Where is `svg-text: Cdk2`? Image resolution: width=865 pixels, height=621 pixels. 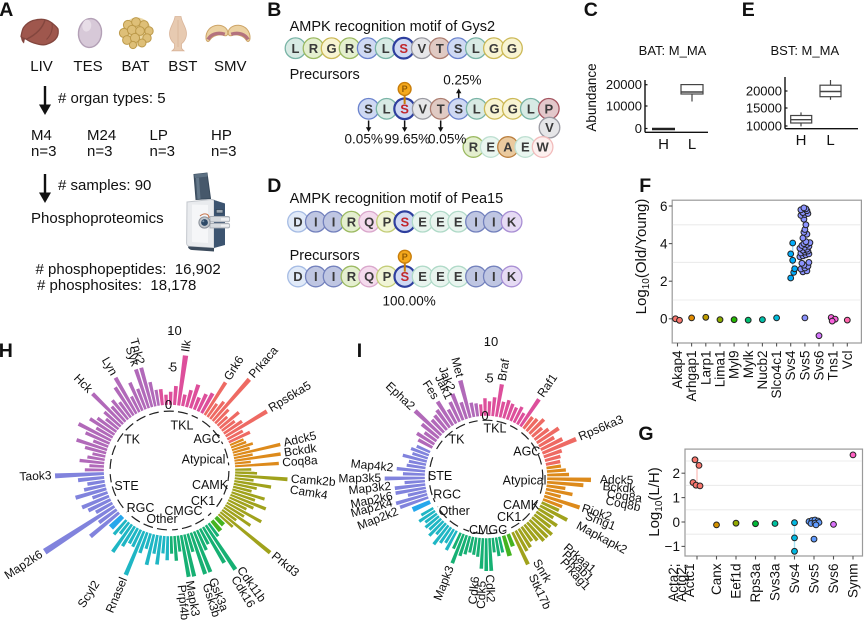 svg-text: Cdk2 is located at coordinates (490, 588).